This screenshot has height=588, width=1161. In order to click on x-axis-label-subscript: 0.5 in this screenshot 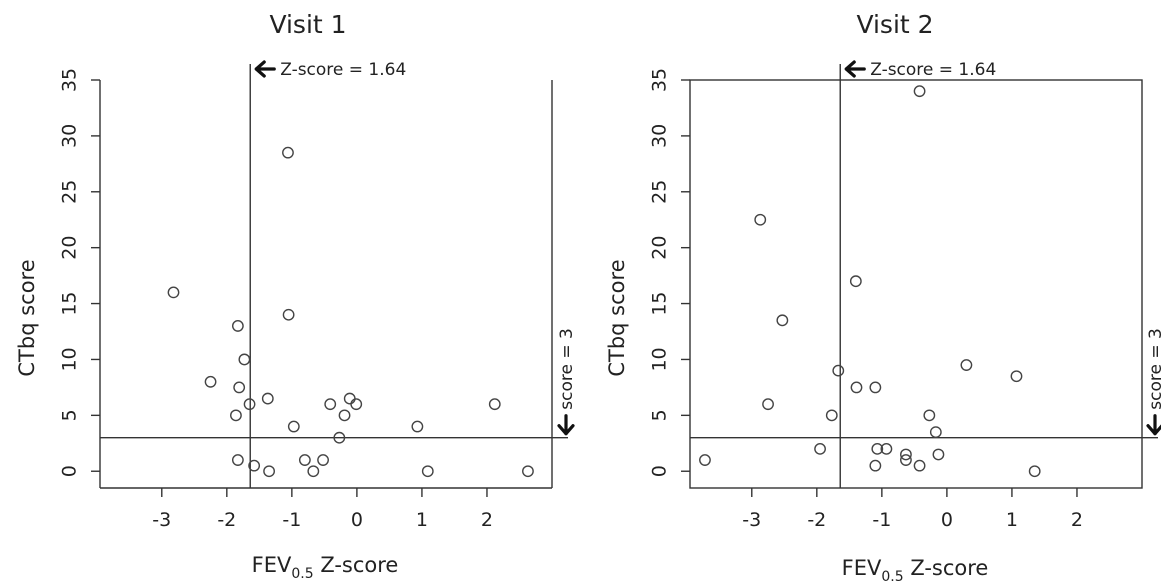, I will do `click(892, 576)`.